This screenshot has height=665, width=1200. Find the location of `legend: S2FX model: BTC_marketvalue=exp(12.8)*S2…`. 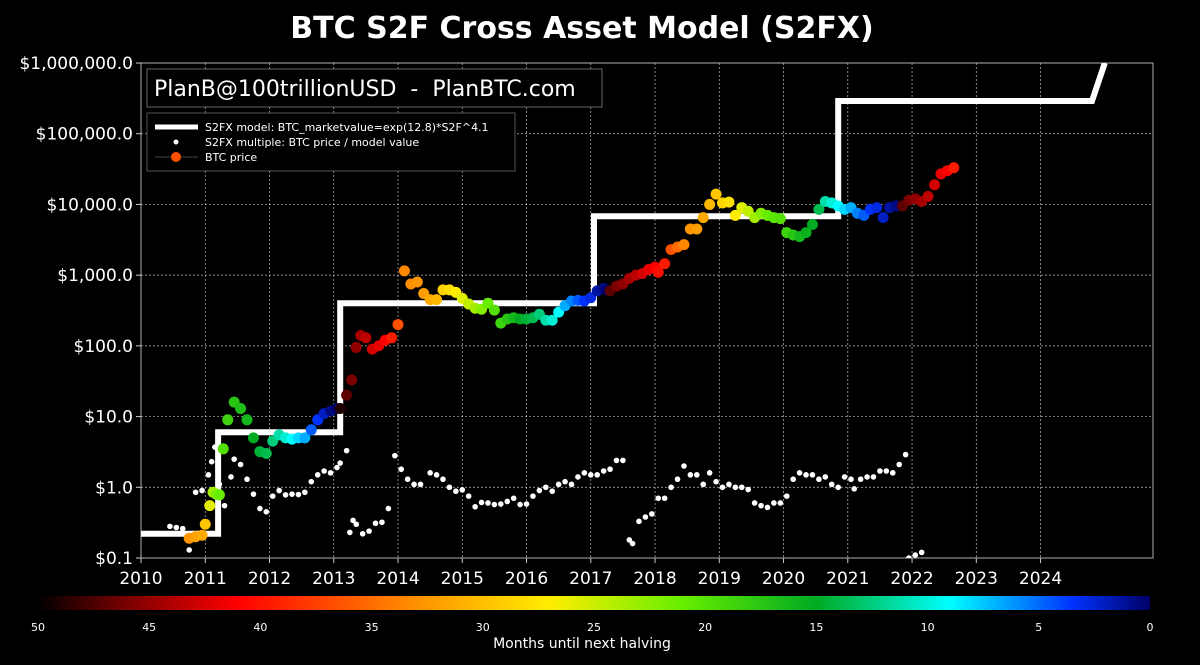

legend: S2FX model: BTC_marketvalue=exp(12.8)*S2… is located at coordinates (331, 142).